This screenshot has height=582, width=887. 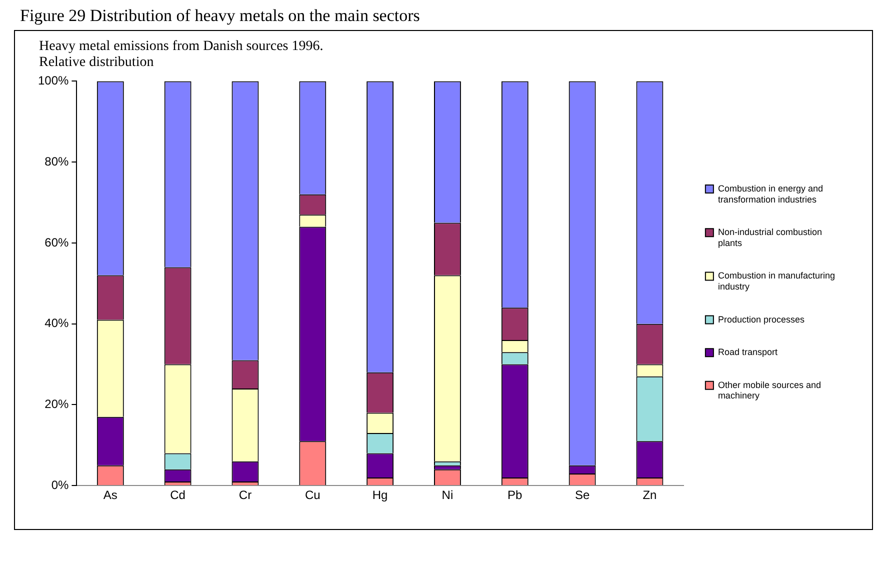 What do you see at coordinates (60, 485) in the screenshot?
I see `y-tick-label: 0%` at bounding box center [60, 485].